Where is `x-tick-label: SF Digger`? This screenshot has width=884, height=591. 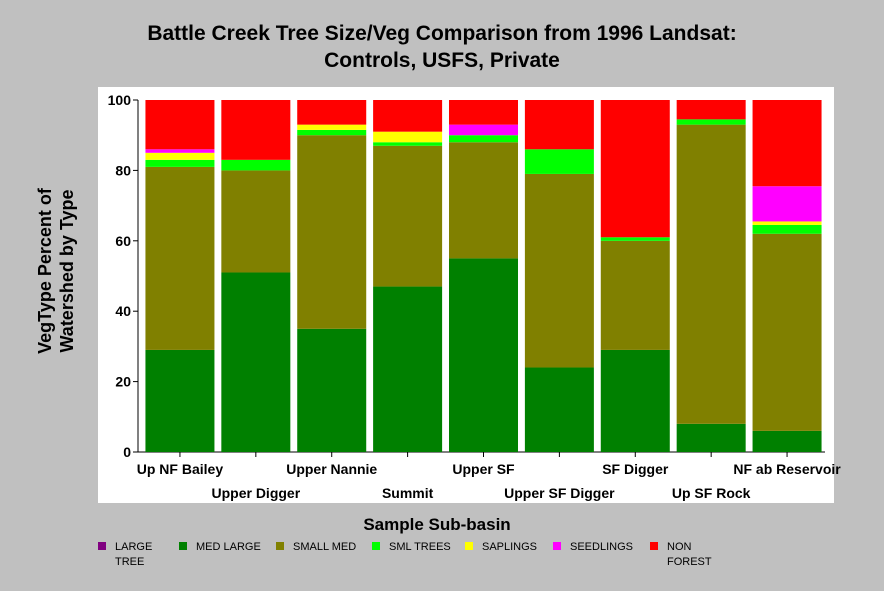
x-tick-label: SF Digger is located at coordinates (635, 469).